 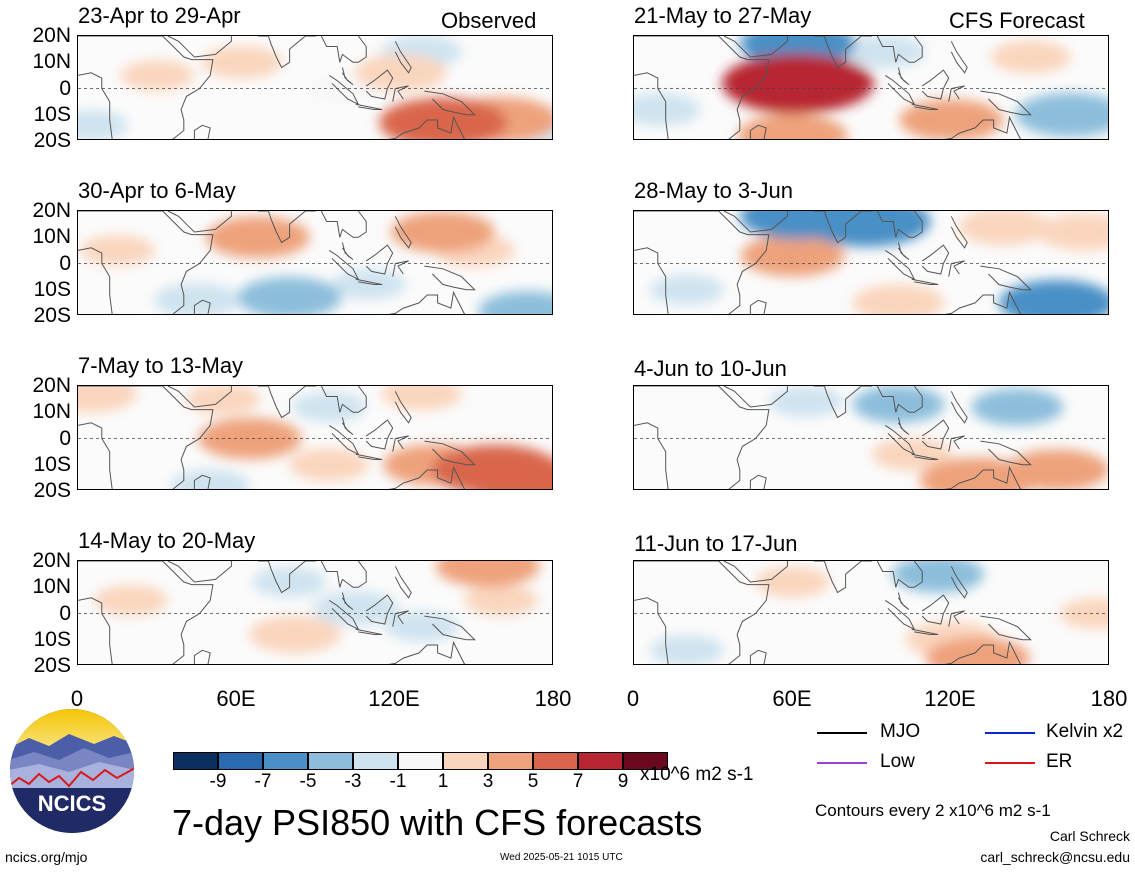 I want to click on y-tick-label: 10N, so click(x=51, y=412).